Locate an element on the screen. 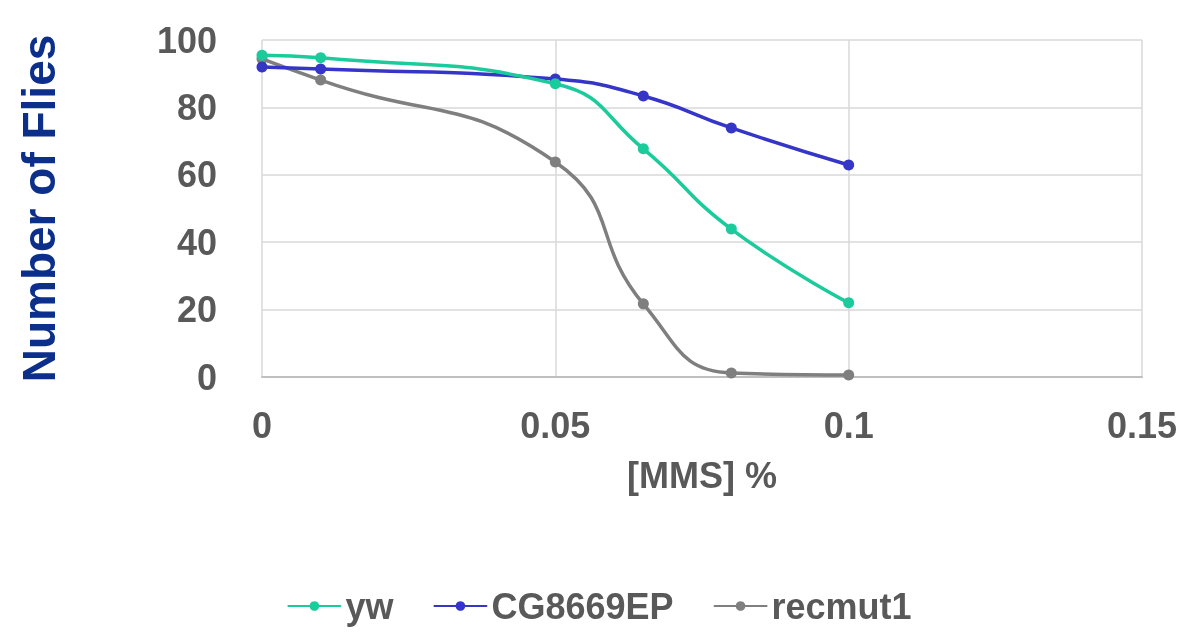 This screenshot has height=637, width=1199. legend-label: CG8669EP is located at coordinates (582, 606).